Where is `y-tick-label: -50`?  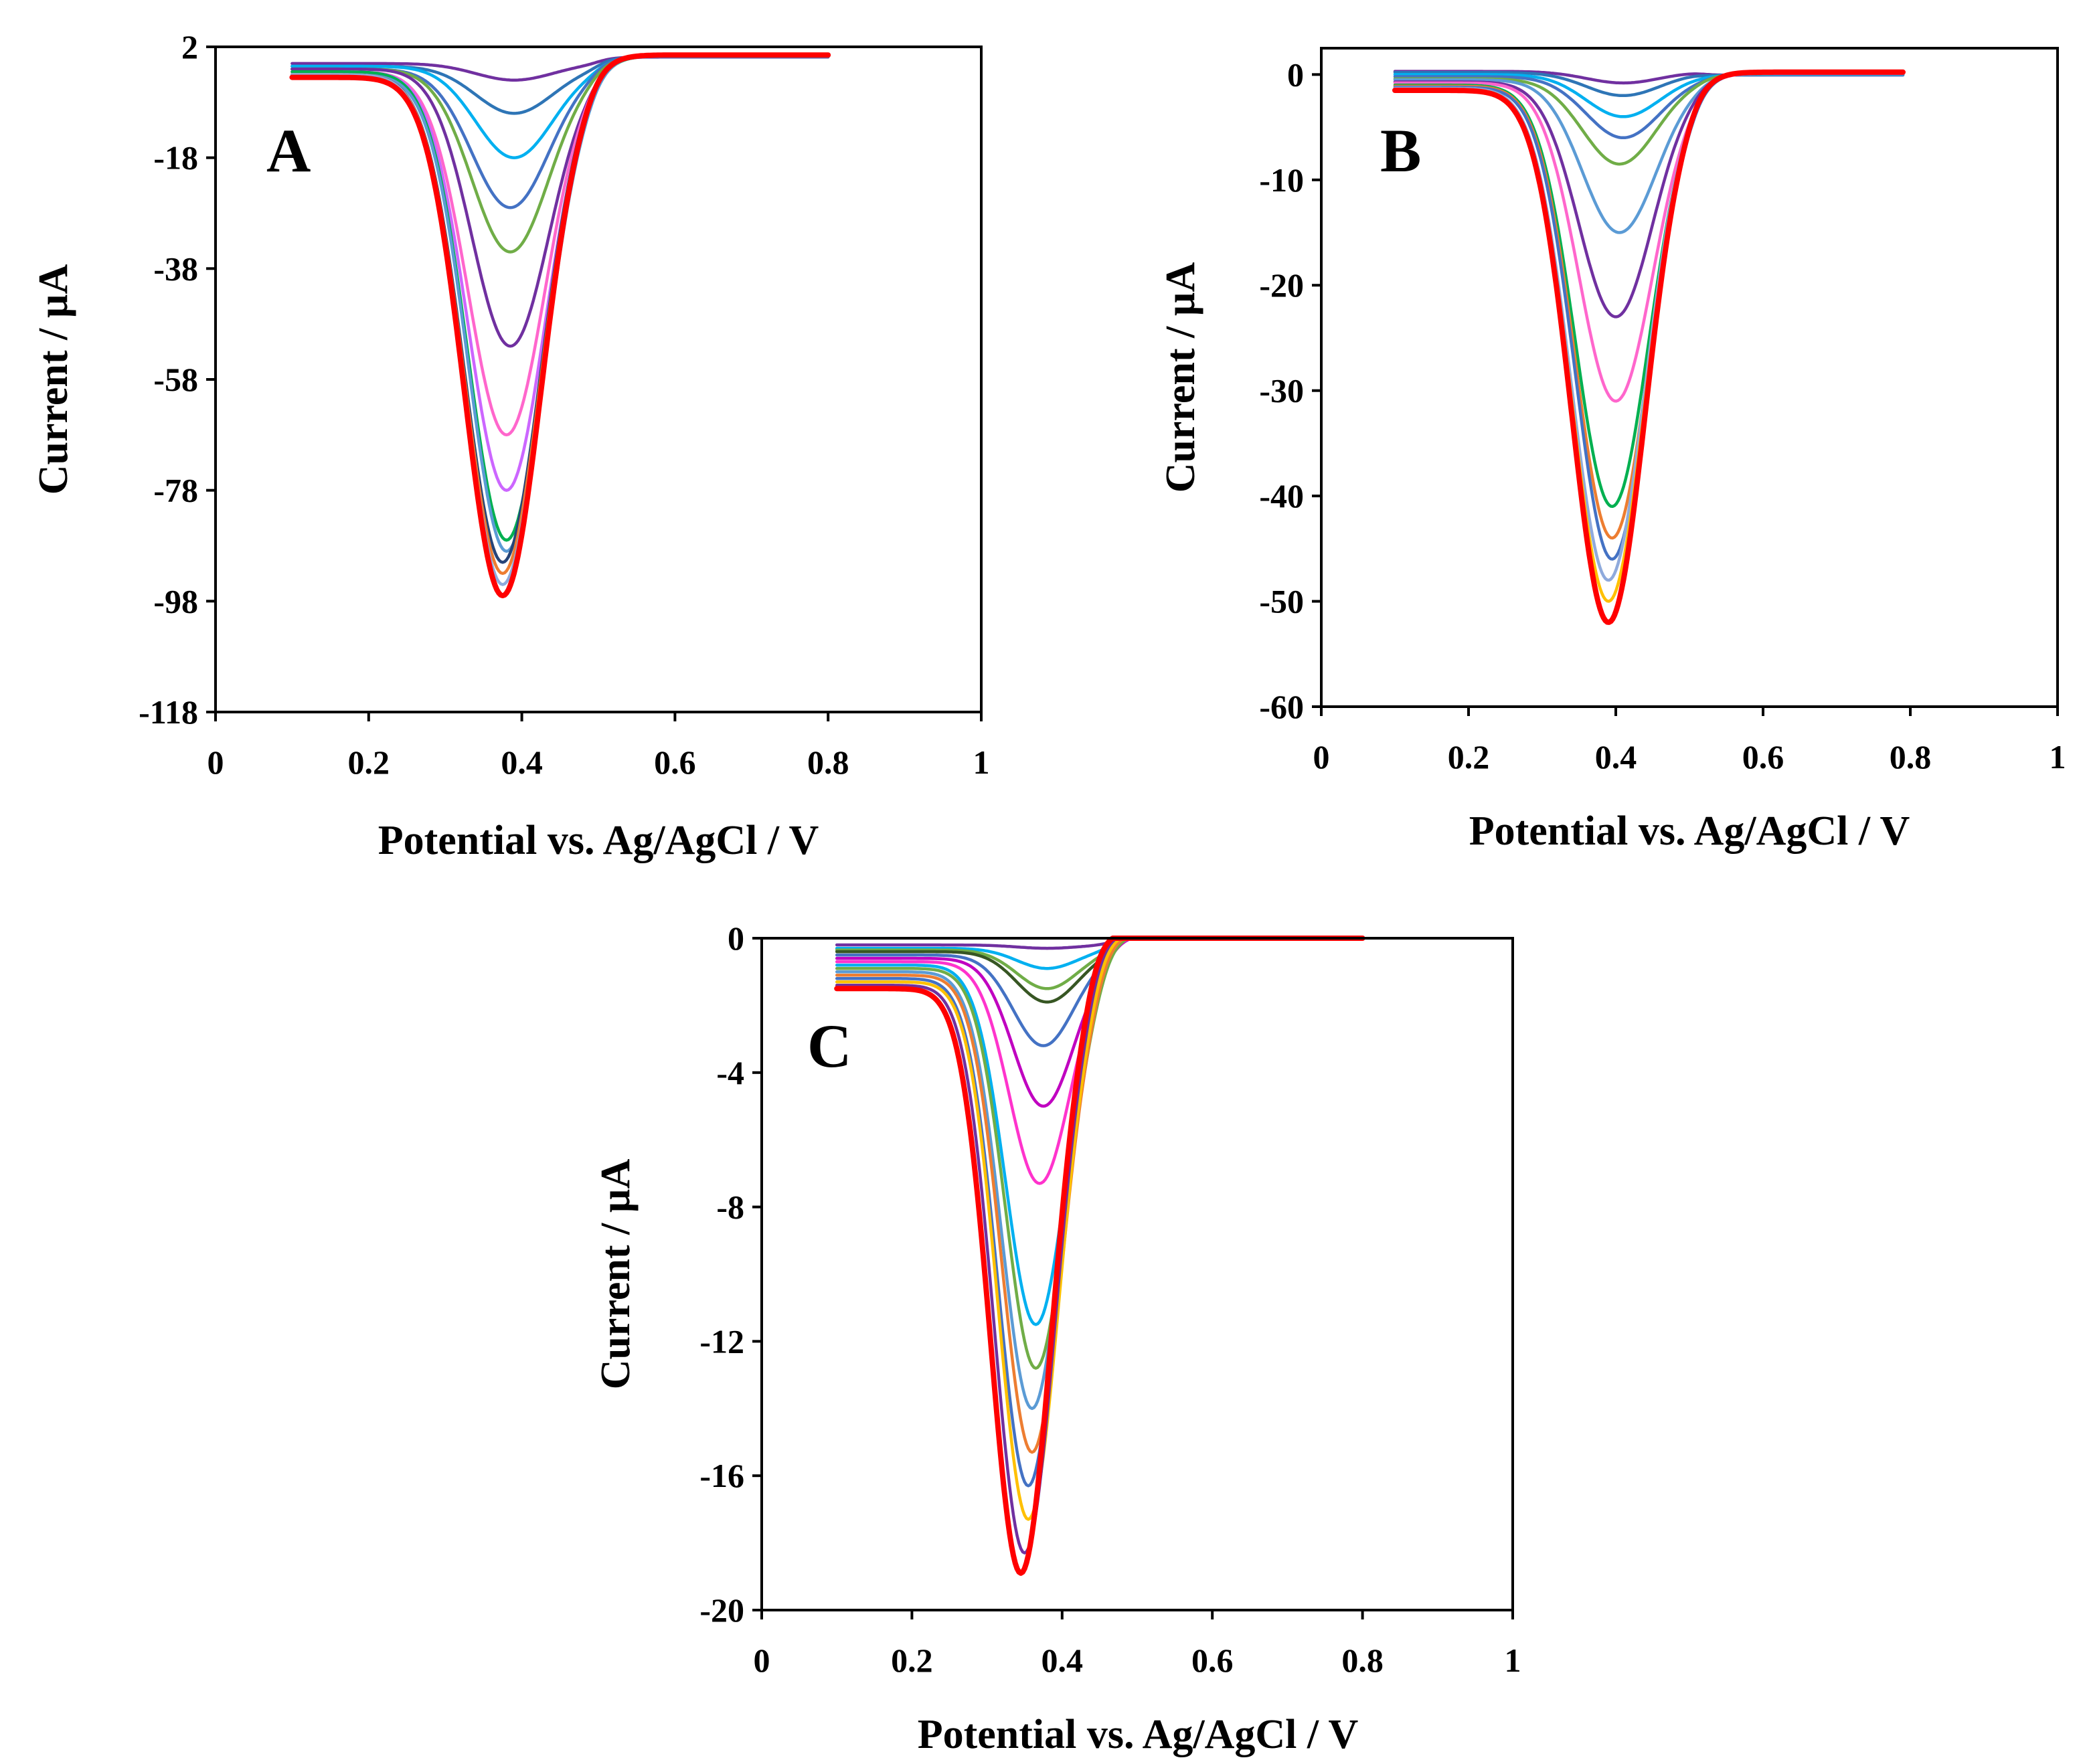 y-tick-label: -50 is located at coordinates (1281, 601).